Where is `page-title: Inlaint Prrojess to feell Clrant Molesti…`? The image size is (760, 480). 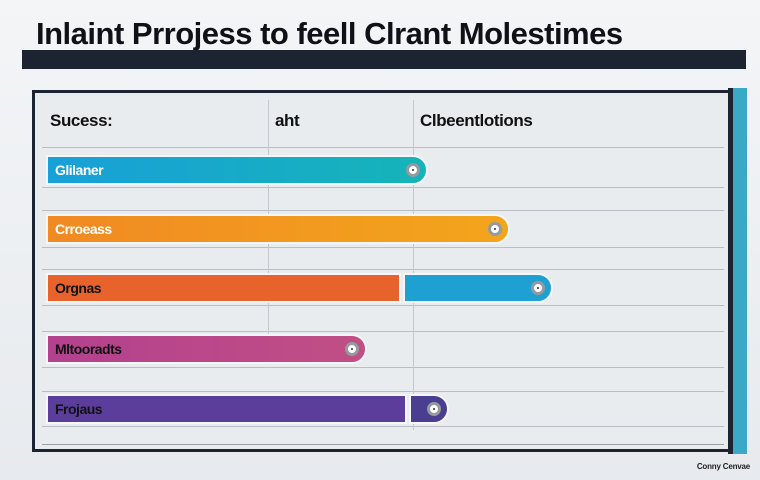
page-title: Inlaint Prrojess to feell Clrant Molesti… is located at coordinates (329, 33).